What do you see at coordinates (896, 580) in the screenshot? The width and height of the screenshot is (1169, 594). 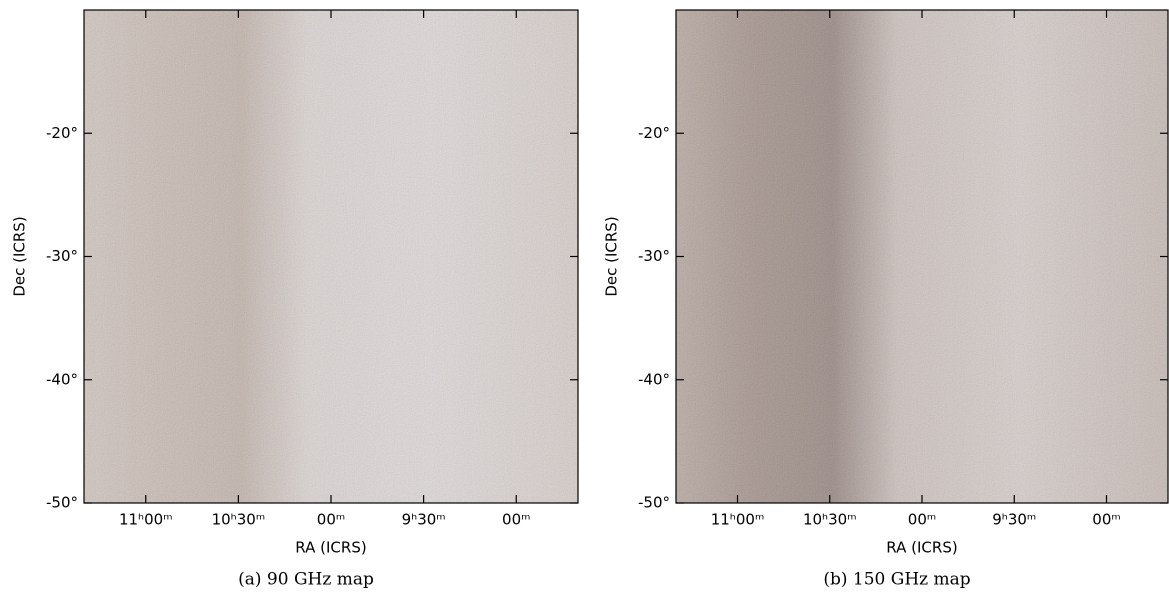 I see `caption: (b) 150 GHz map` at bounding box center [896, 580].